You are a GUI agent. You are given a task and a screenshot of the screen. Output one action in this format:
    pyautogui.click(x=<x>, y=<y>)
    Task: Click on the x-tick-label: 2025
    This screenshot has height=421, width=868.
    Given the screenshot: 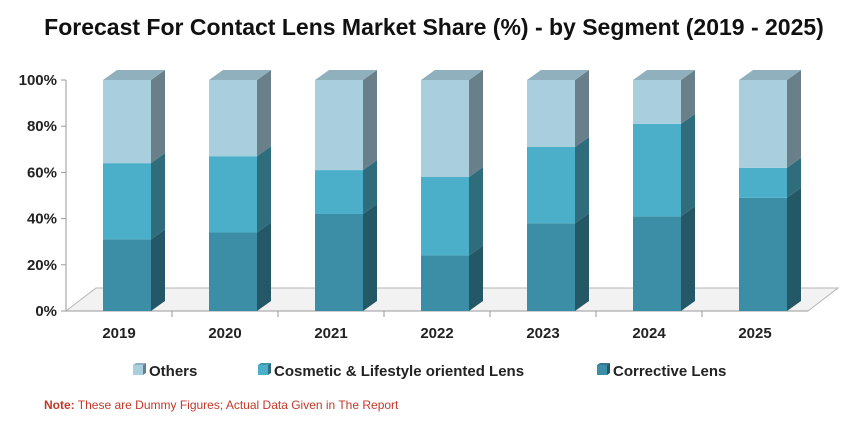 What is the action you would take?
    pyautogui.click(x=754, y=333)
    